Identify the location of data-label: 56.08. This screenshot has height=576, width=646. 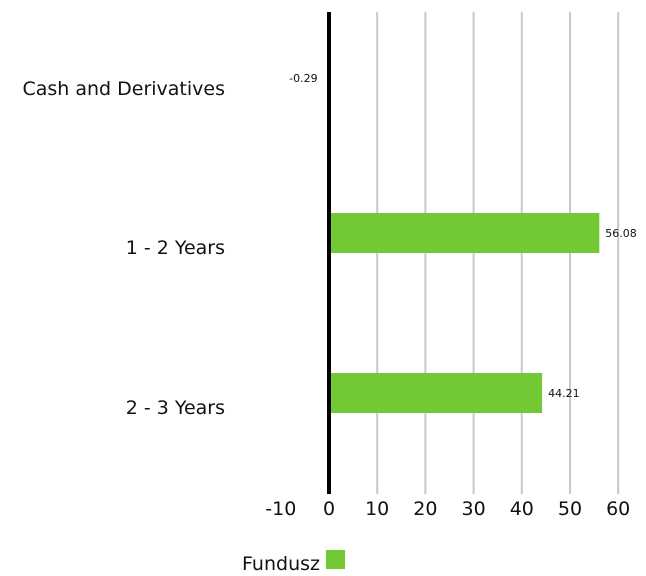
(621, 233).